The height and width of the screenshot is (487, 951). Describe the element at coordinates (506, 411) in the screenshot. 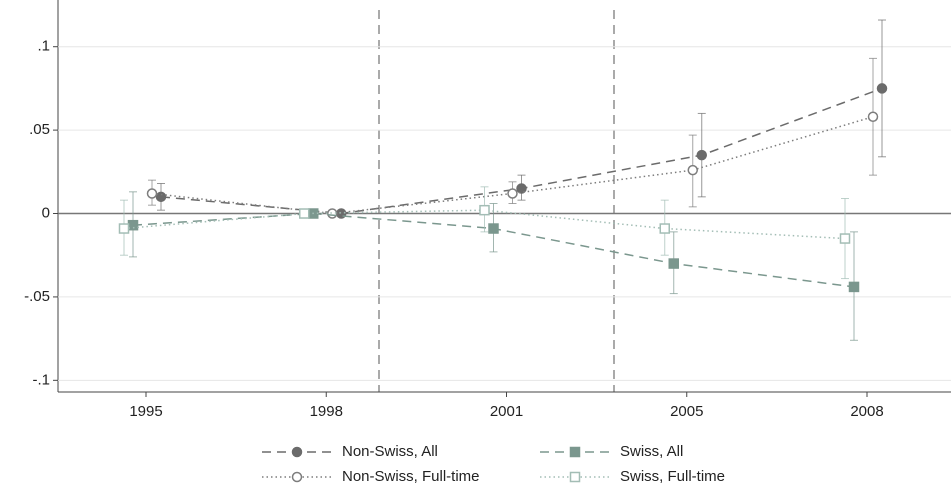

I see `x-tick-label: 2001` at that location.